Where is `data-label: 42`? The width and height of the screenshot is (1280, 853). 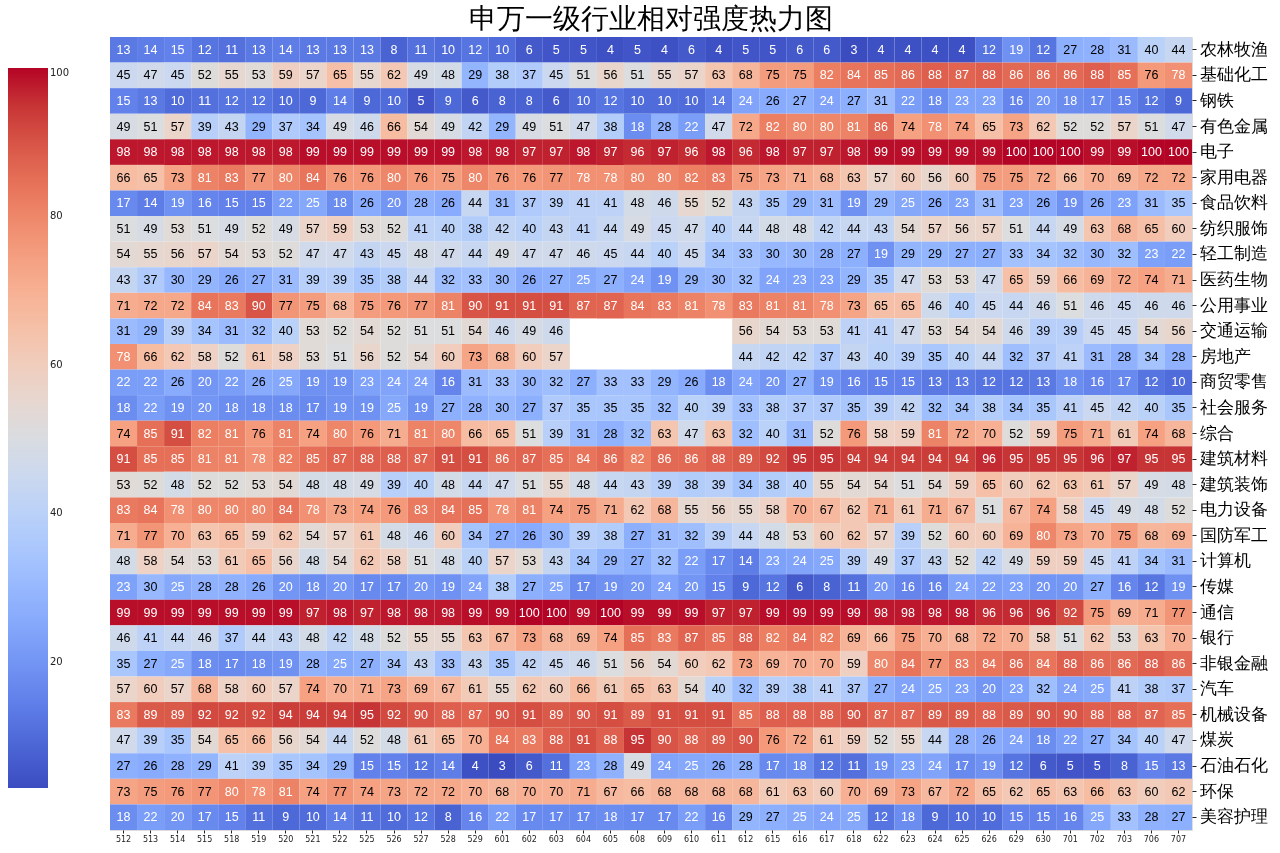
data-label: 42 is located at coordinates (502, 228).